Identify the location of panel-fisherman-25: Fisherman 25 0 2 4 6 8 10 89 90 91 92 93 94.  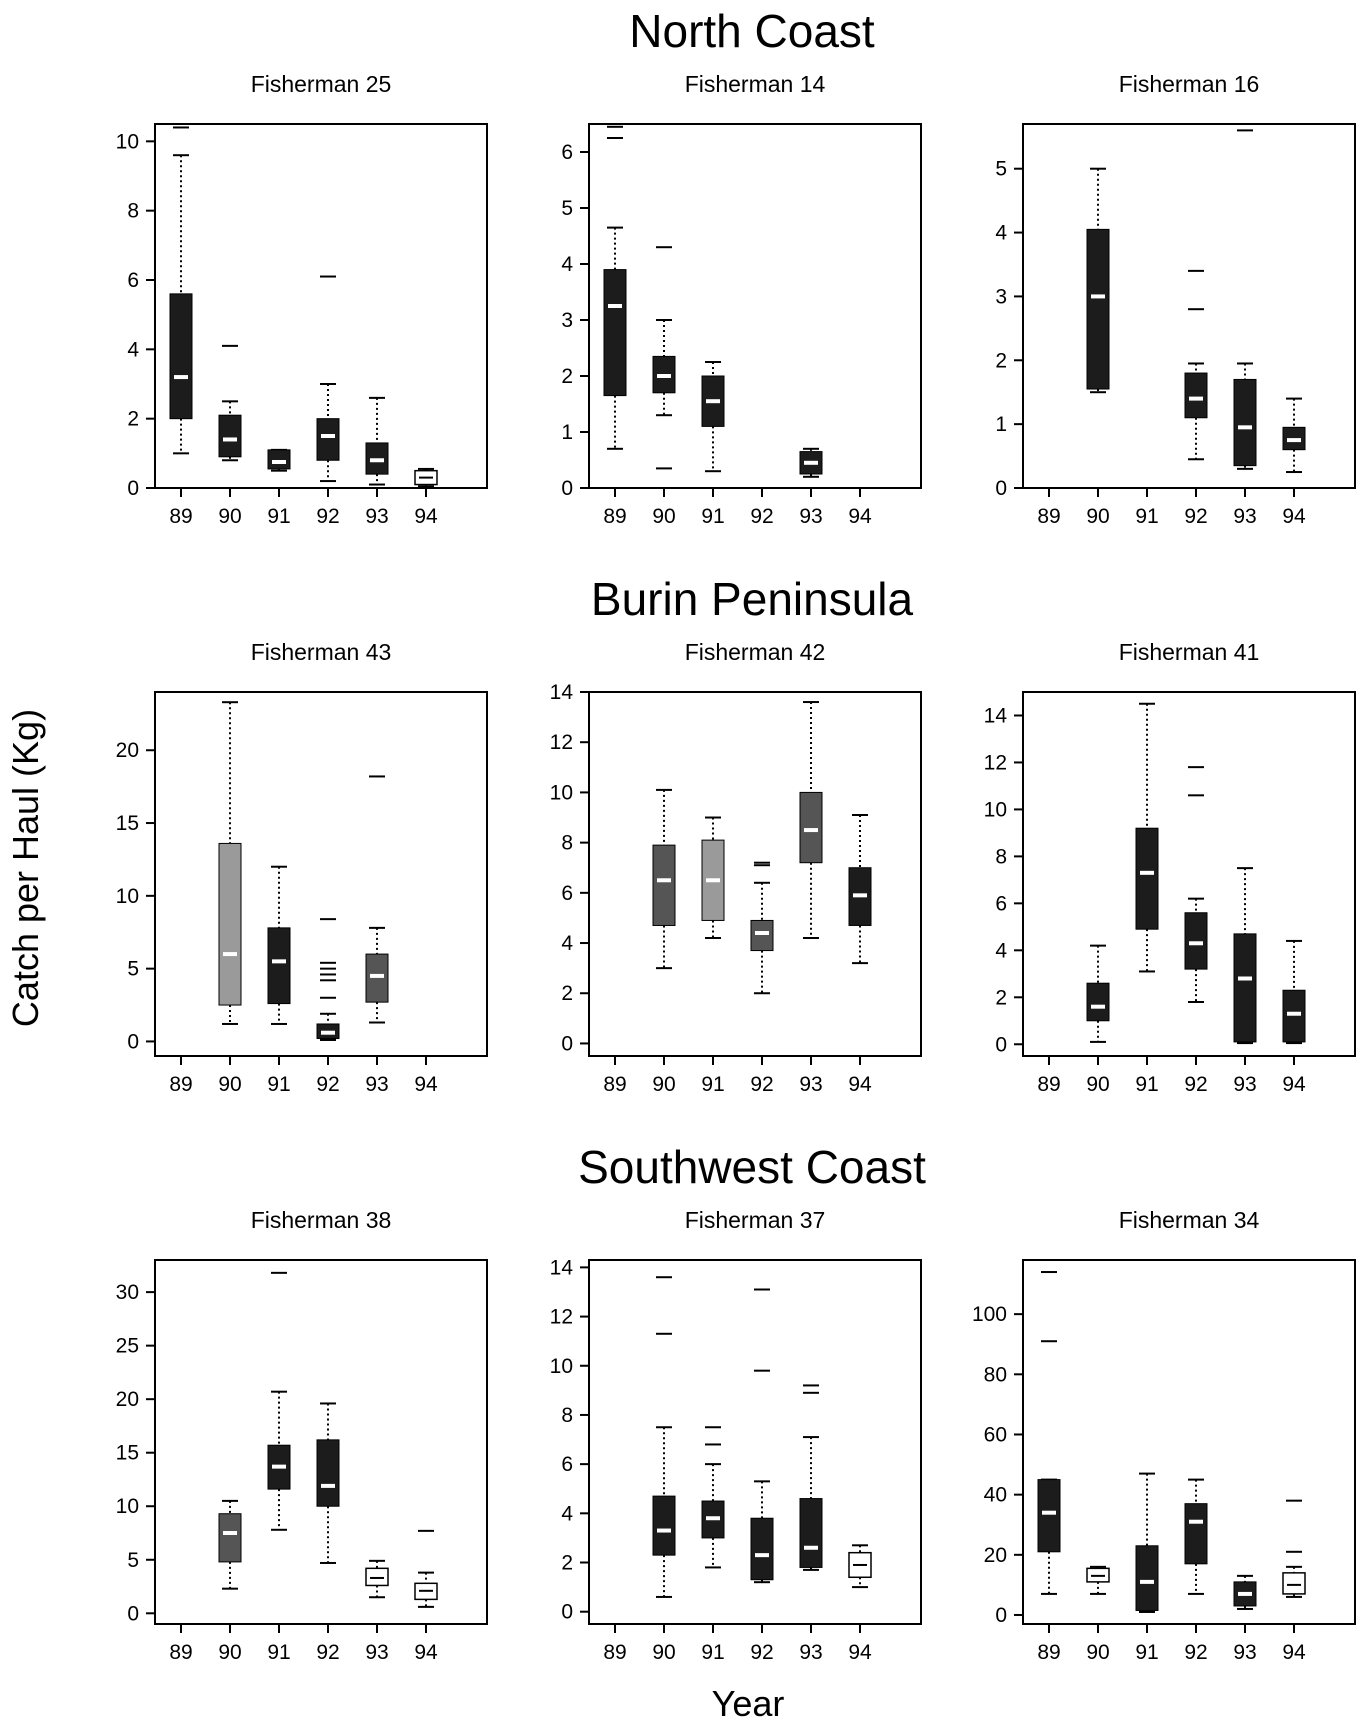
(302, 299).